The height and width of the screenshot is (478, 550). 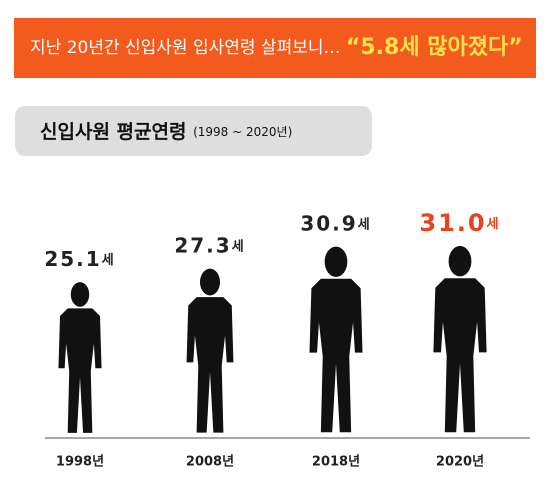 What do you see at coordinates (328, 223) in the screenshot?
I see `value-number: 30.9` at bounding box center [328, 223].